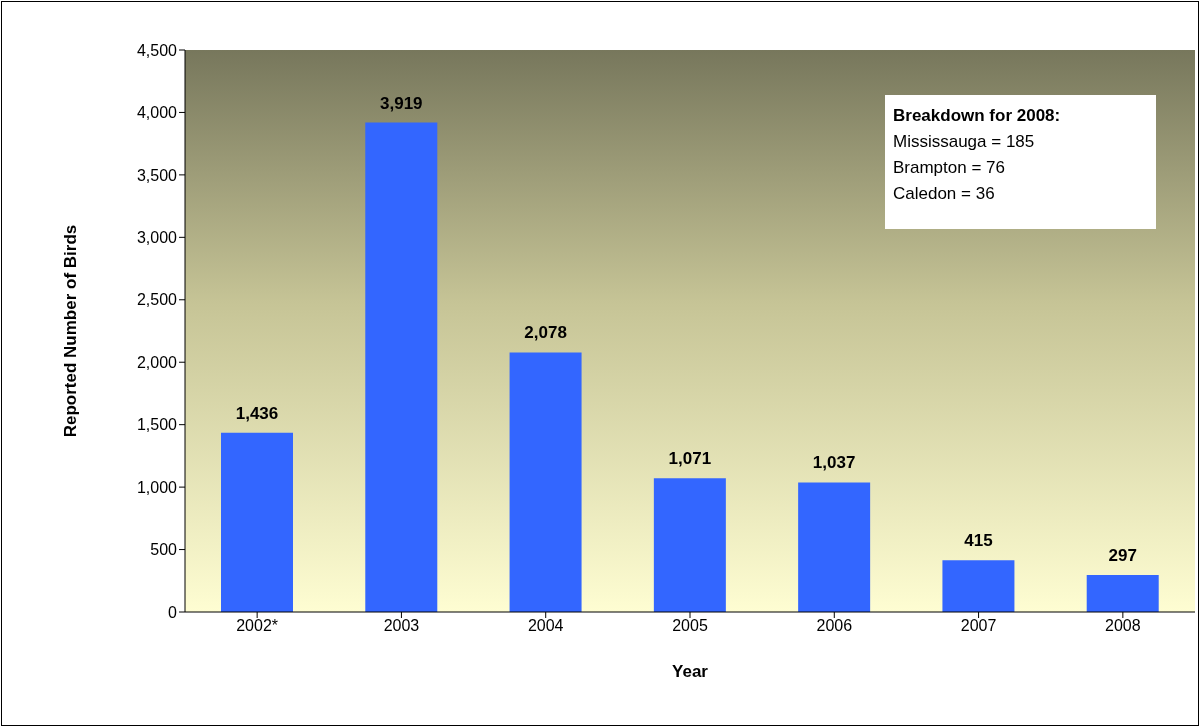 Image resolution: width=1200 pixels, height=727 pixels. I want to click on y-tick-label: 2,000, so click(157, 362).